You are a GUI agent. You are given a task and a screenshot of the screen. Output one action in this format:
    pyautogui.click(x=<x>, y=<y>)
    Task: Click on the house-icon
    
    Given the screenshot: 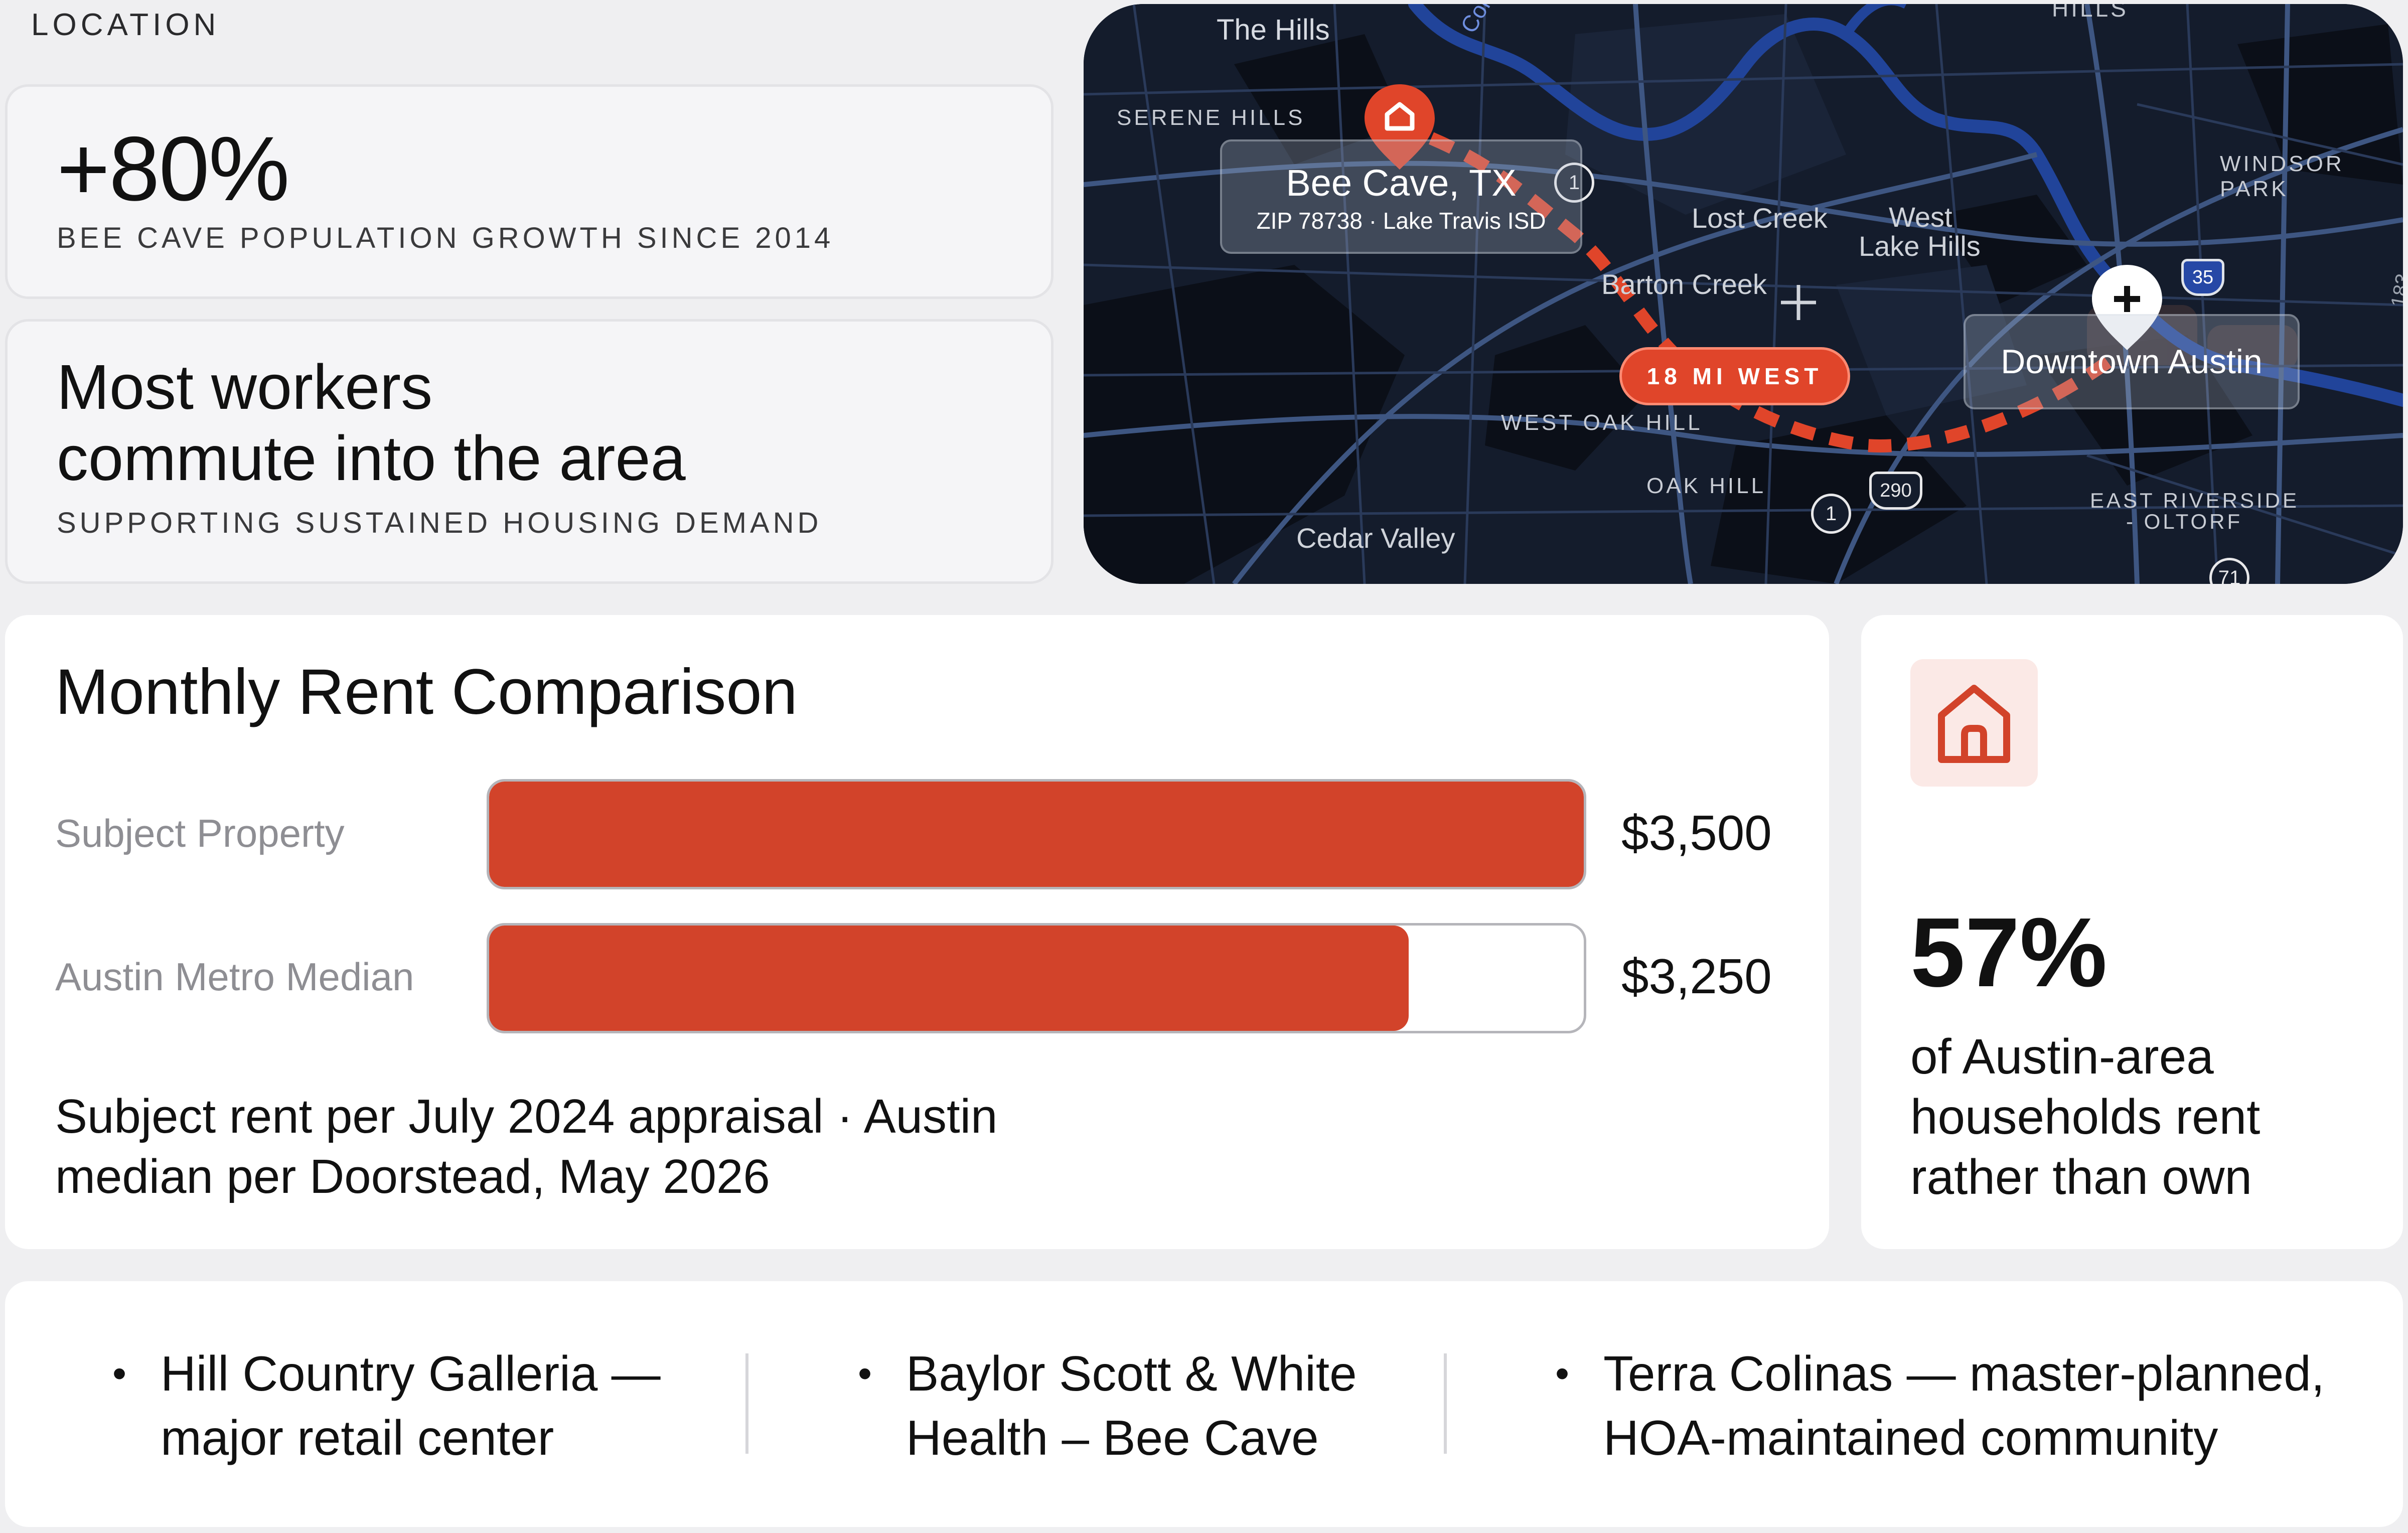 What is the action you would take?
    pyautogui.click(x=1974, y=724)
    